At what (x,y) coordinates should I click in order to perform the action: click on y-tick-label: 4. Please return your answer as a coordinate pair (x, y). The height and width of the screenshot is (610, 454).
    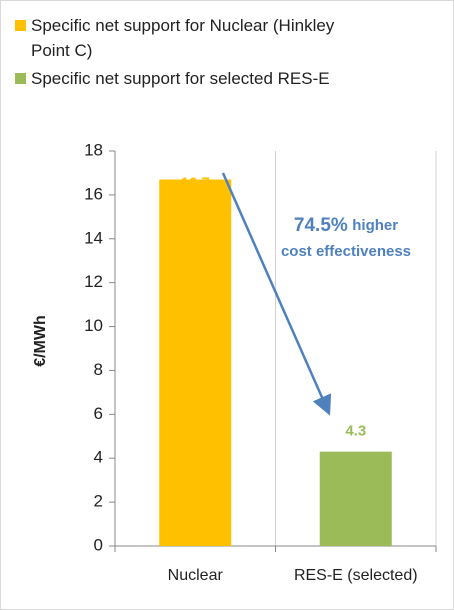
    Looking at the image, I should click on (98, 457).